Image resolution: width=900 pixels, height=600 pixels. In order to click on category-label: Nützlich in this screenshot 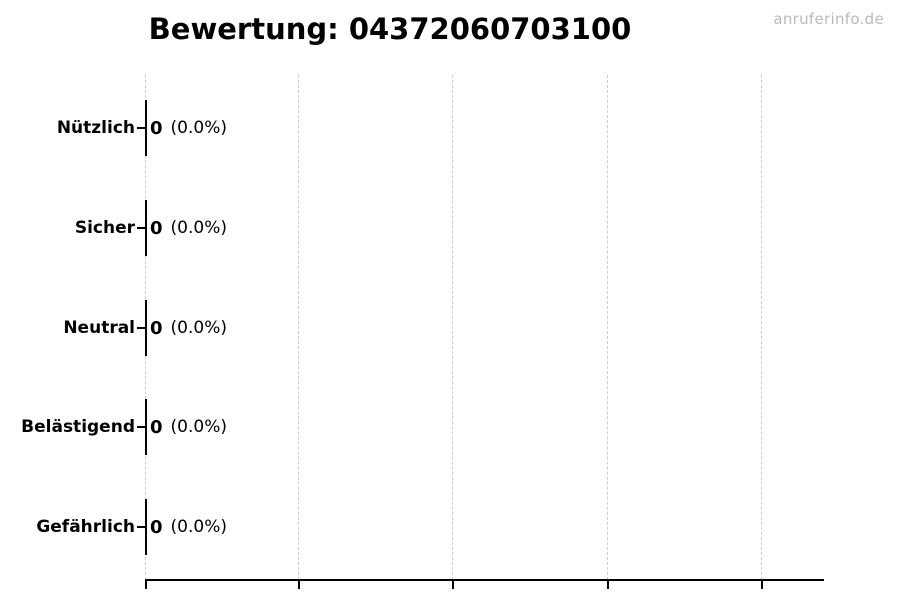, I will do `click(95, 128)`.